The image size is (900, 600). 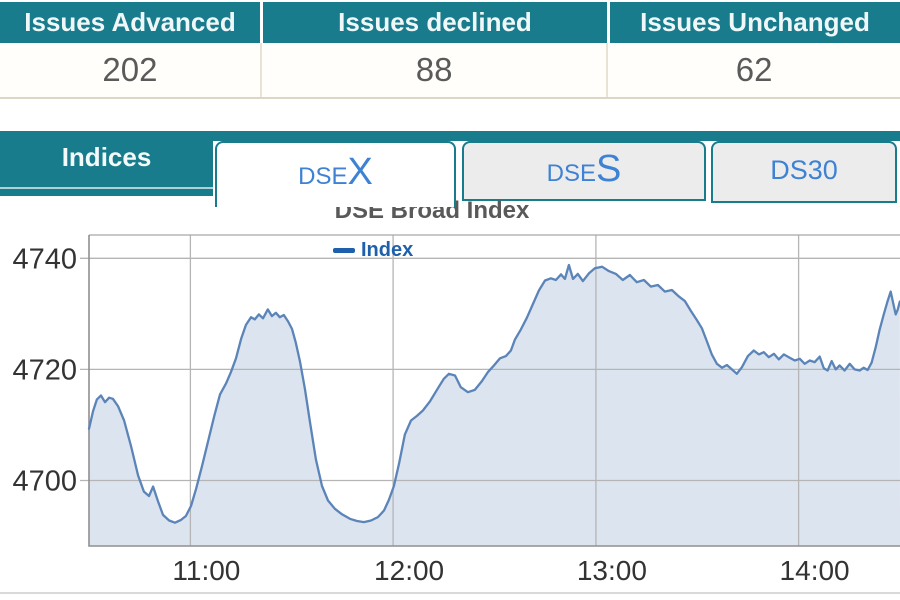 I want to click on legend-series-label: Index, so click(x=387, y=250).